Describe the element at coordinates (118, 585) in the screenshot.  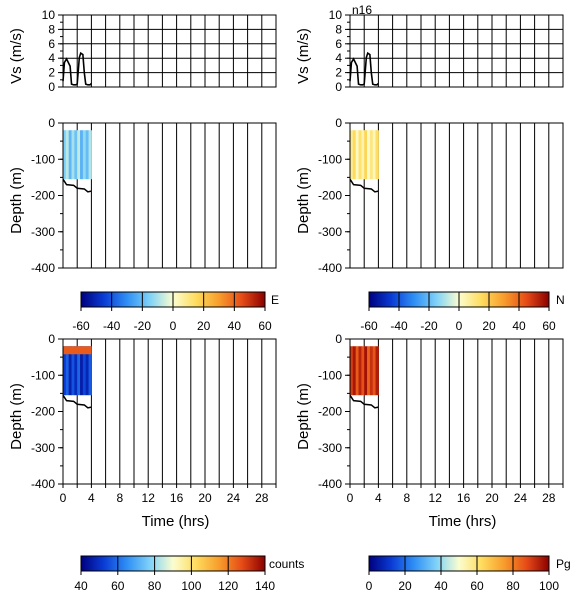
I see `depth-counts-colorbar-tick-label-60: 60` at that location.